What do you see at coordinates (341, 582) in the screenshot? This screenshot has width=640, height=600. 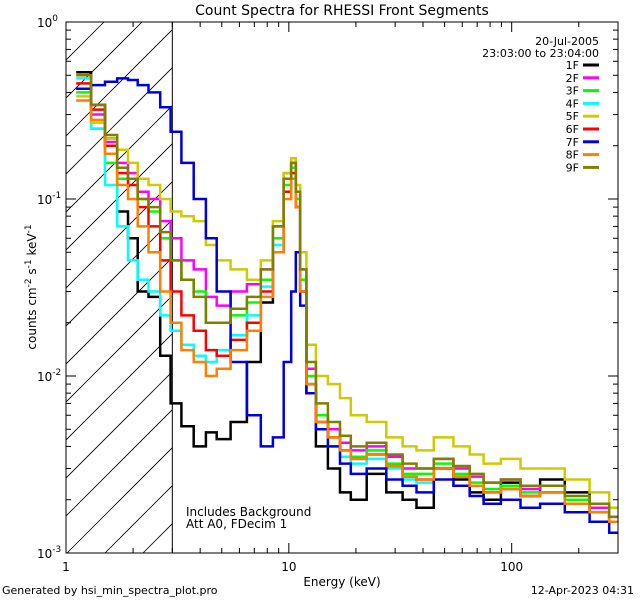 I see `x-axis-label: Energy (keV)` at bounding box center [341, 582].